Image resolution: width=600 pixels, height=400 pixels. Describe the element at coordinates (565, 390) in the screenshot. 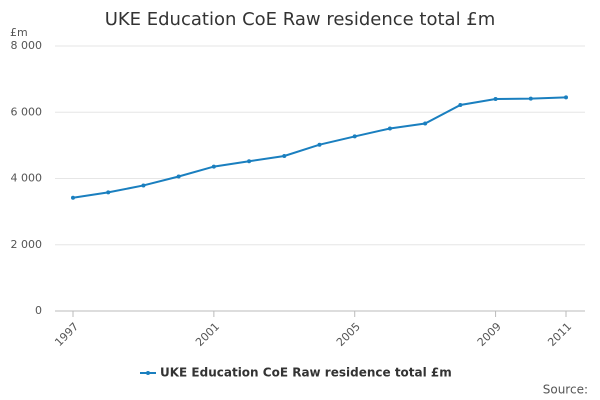

I see `source: Source:` at that location.